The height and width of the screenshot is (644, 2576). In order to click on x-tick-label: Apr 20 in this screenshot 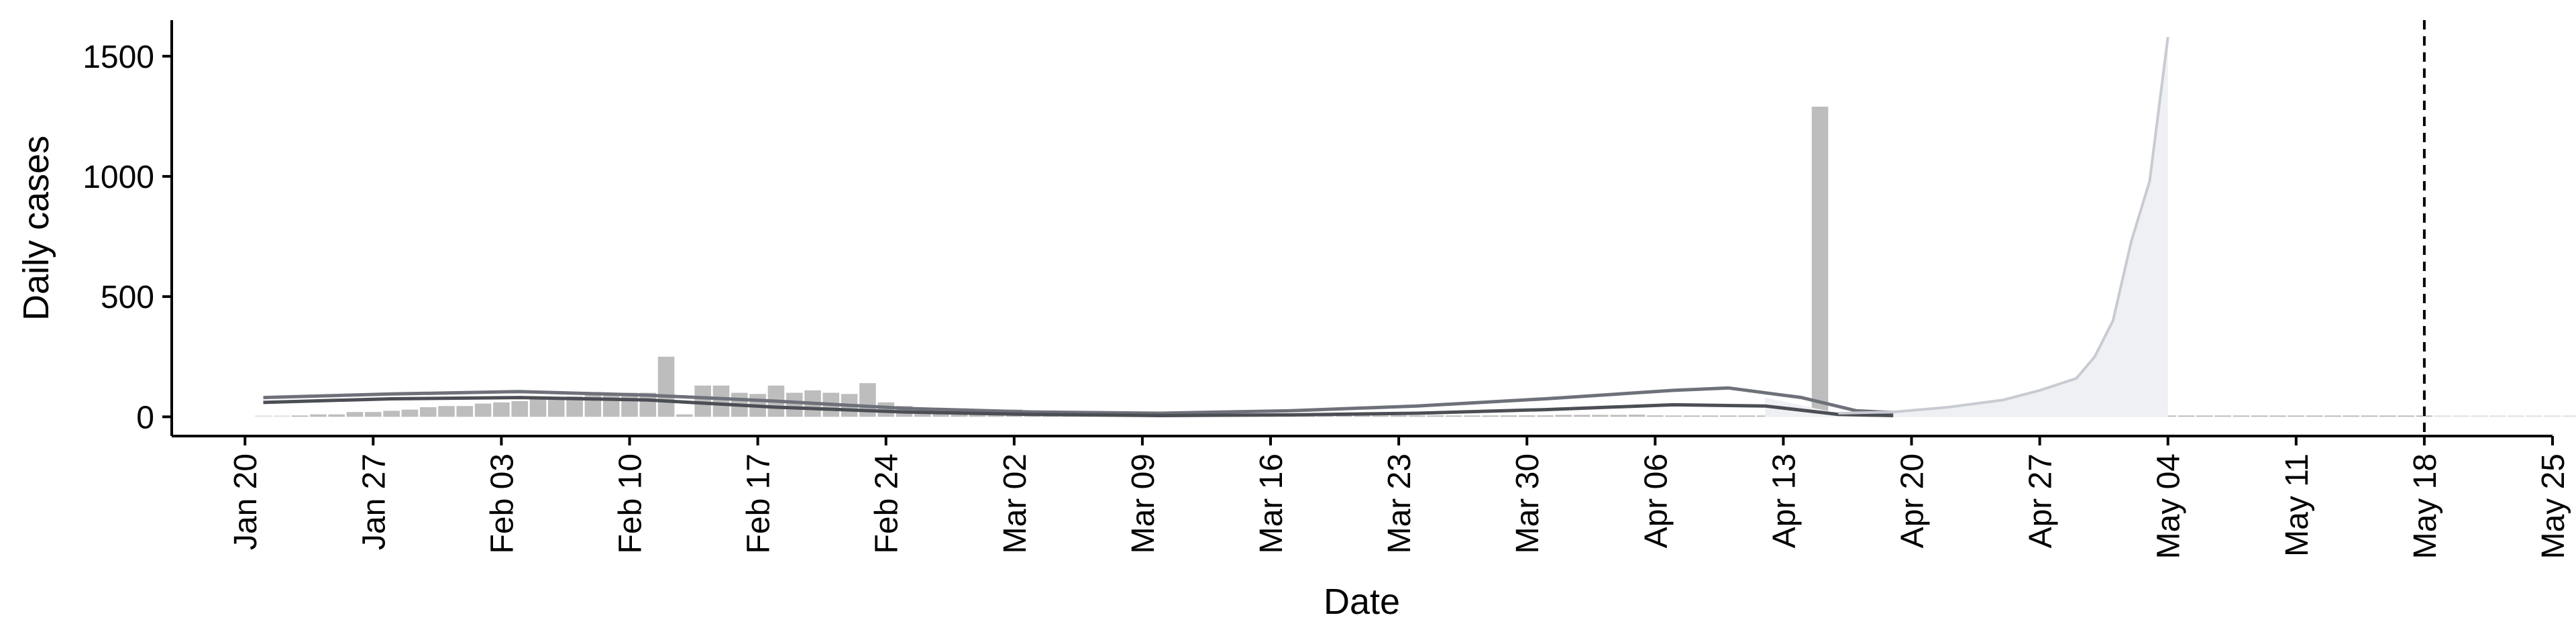, I will do `click(1913, 500)`.